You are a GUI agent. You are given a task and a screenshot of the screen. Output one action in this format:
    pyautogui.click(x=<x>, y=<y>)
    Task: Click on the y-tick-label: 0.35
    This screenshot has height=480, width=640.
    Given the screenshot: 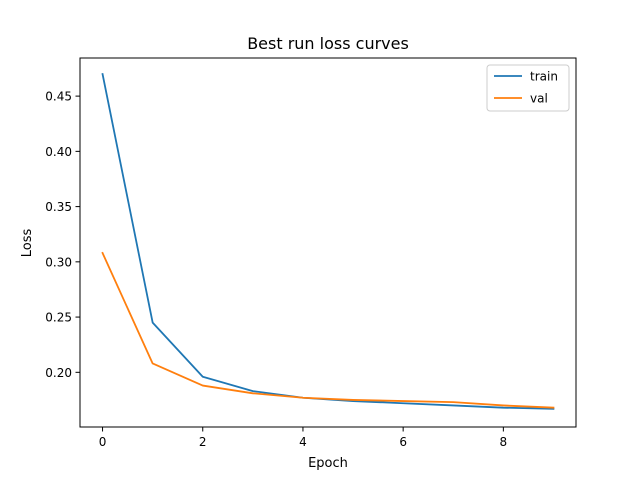 What is the action you would take?
    pyautogui.click(x=58, y=207)
    